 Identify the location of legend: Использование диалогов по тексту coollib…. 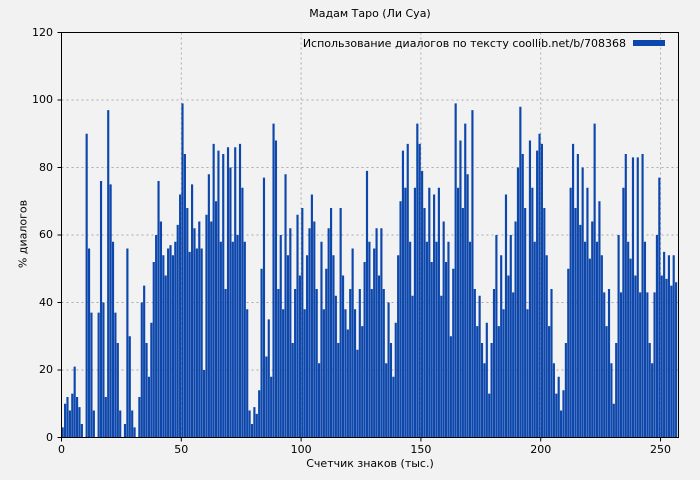
(484, 43).